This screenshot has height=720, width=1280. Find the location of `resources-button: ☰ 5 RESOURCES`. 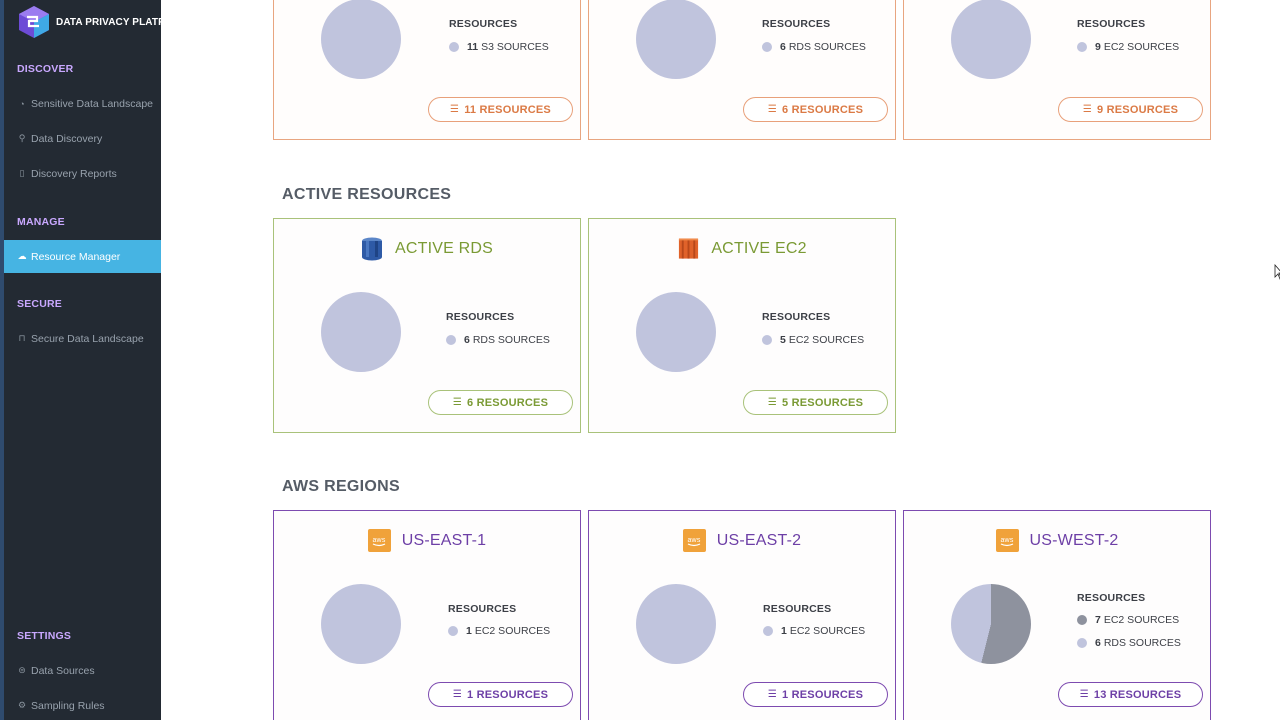

resources-button: ☰ 5 RESOURCES is located at coordinates (815, 402).